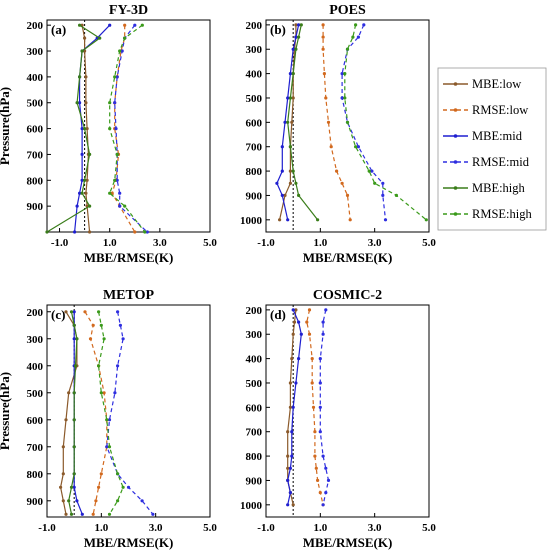  I want to click on x-axis-label: MBE/RMSE(K), so click(348, 257).